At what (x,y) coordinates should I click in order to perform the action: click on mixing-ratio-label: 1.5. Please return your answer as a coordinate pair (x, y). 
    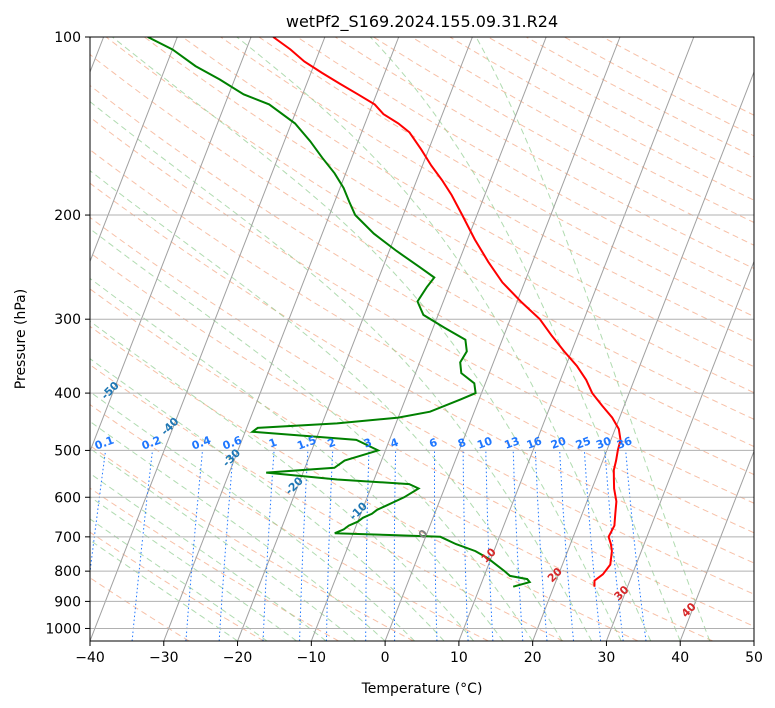
    Looking at the image, I should click on (306, 443).